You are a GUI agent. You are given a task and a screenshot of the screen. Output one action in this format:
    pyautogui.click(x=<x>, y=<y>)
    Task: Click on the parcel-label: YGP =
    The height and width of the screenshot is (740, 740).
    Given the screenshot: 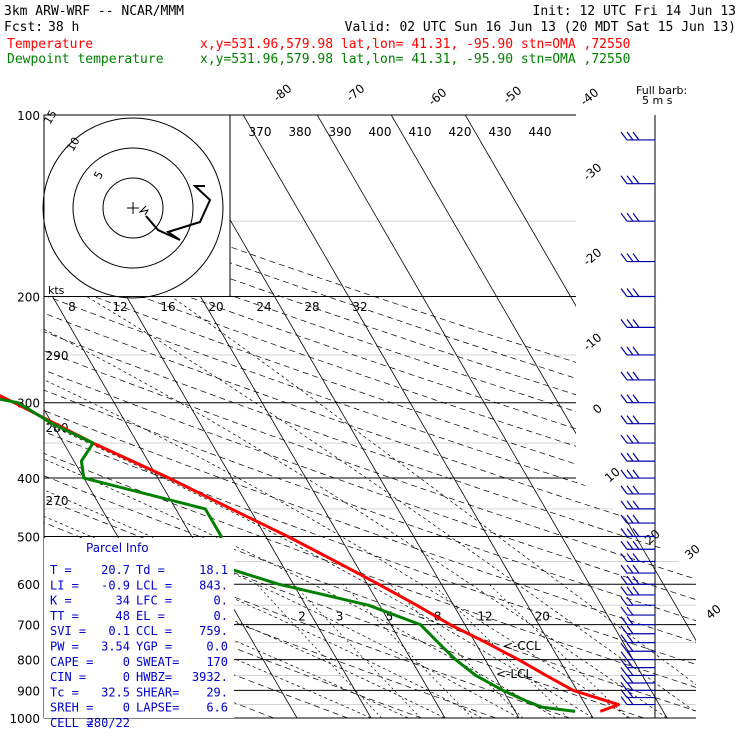 What is the action you would take?
    pyautogui.click(x=154, y=647)
    